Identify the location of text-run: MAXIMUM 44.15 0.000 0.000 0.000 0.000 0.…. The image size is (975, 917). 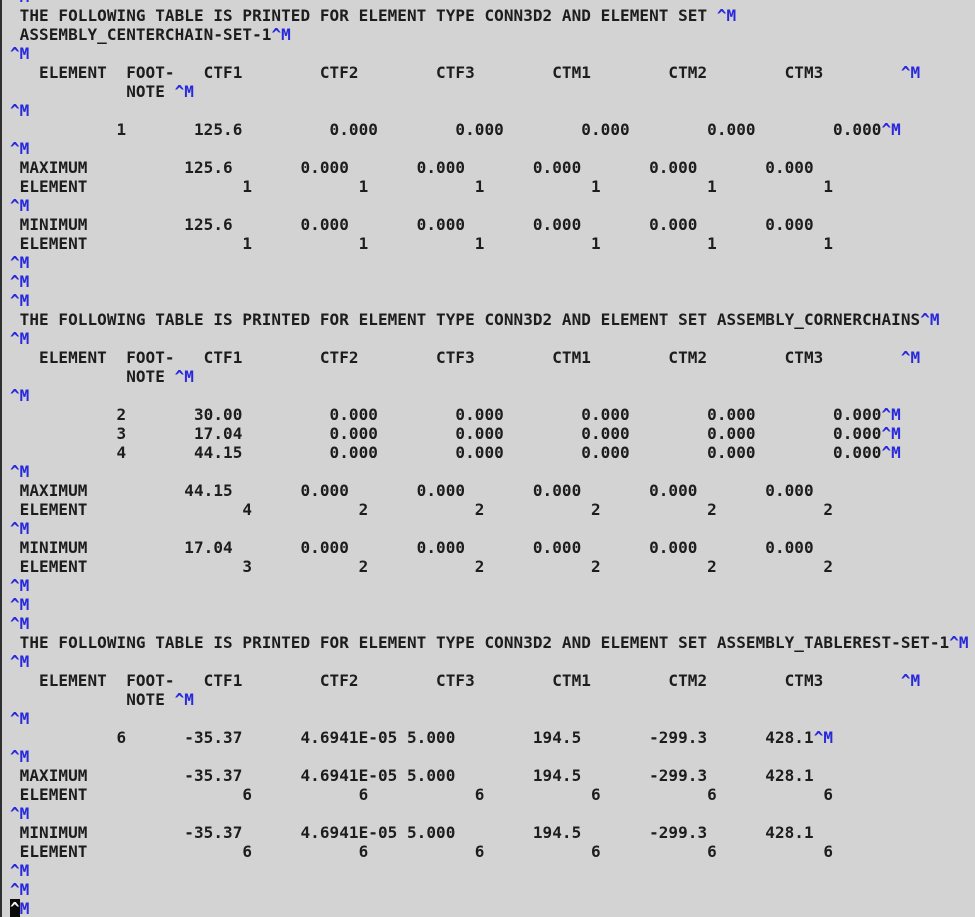
(412, 490).